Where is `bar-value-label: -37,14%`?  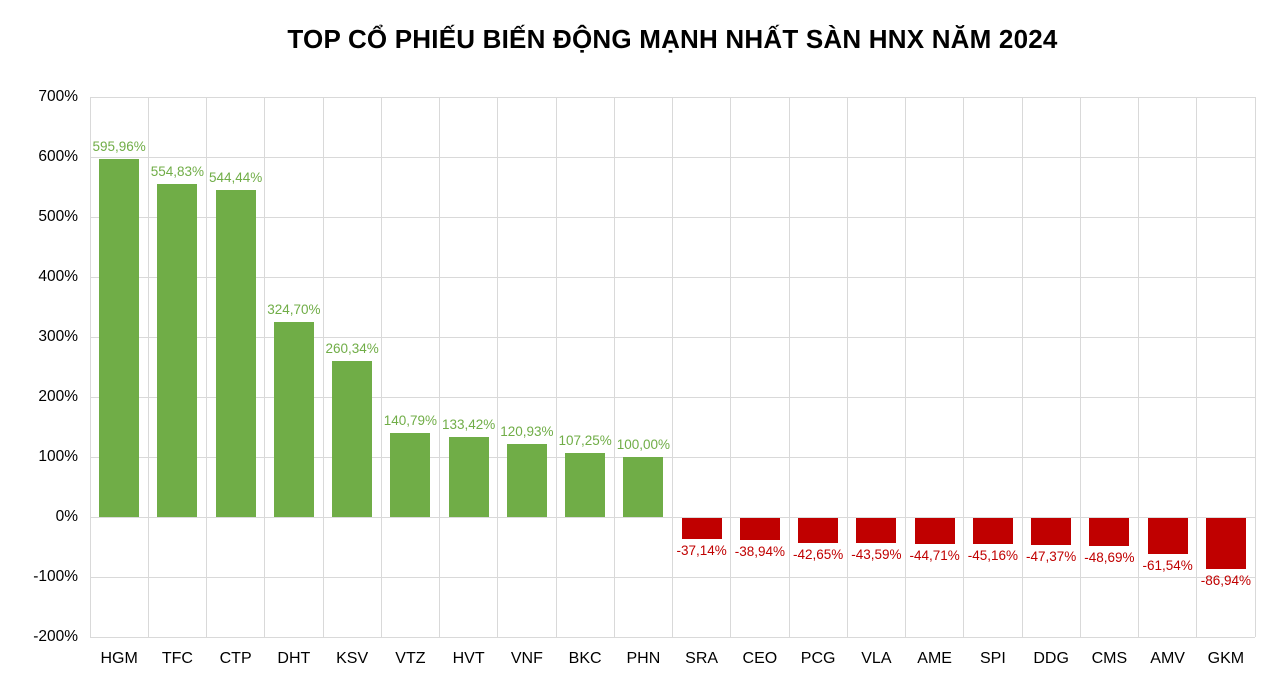 bar-value-label: -37,14% is located at coordinates (701, 551).